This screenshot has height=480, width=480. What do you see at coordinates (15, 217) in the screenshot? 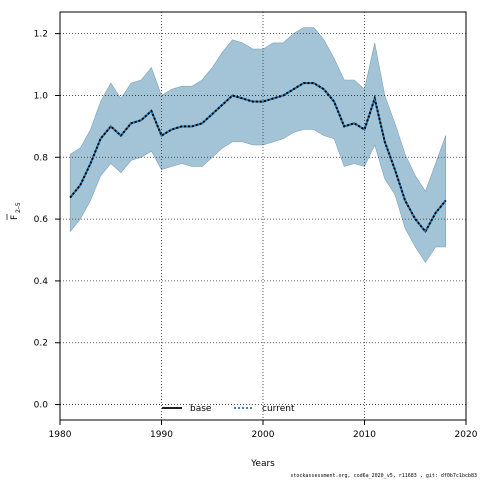
I see `y-axis-title-main: F` at bounding box center [15, 217].